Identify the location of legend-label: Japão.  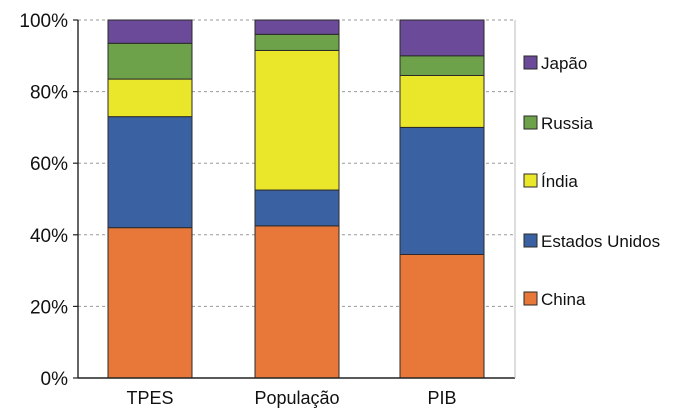
(564, 63).